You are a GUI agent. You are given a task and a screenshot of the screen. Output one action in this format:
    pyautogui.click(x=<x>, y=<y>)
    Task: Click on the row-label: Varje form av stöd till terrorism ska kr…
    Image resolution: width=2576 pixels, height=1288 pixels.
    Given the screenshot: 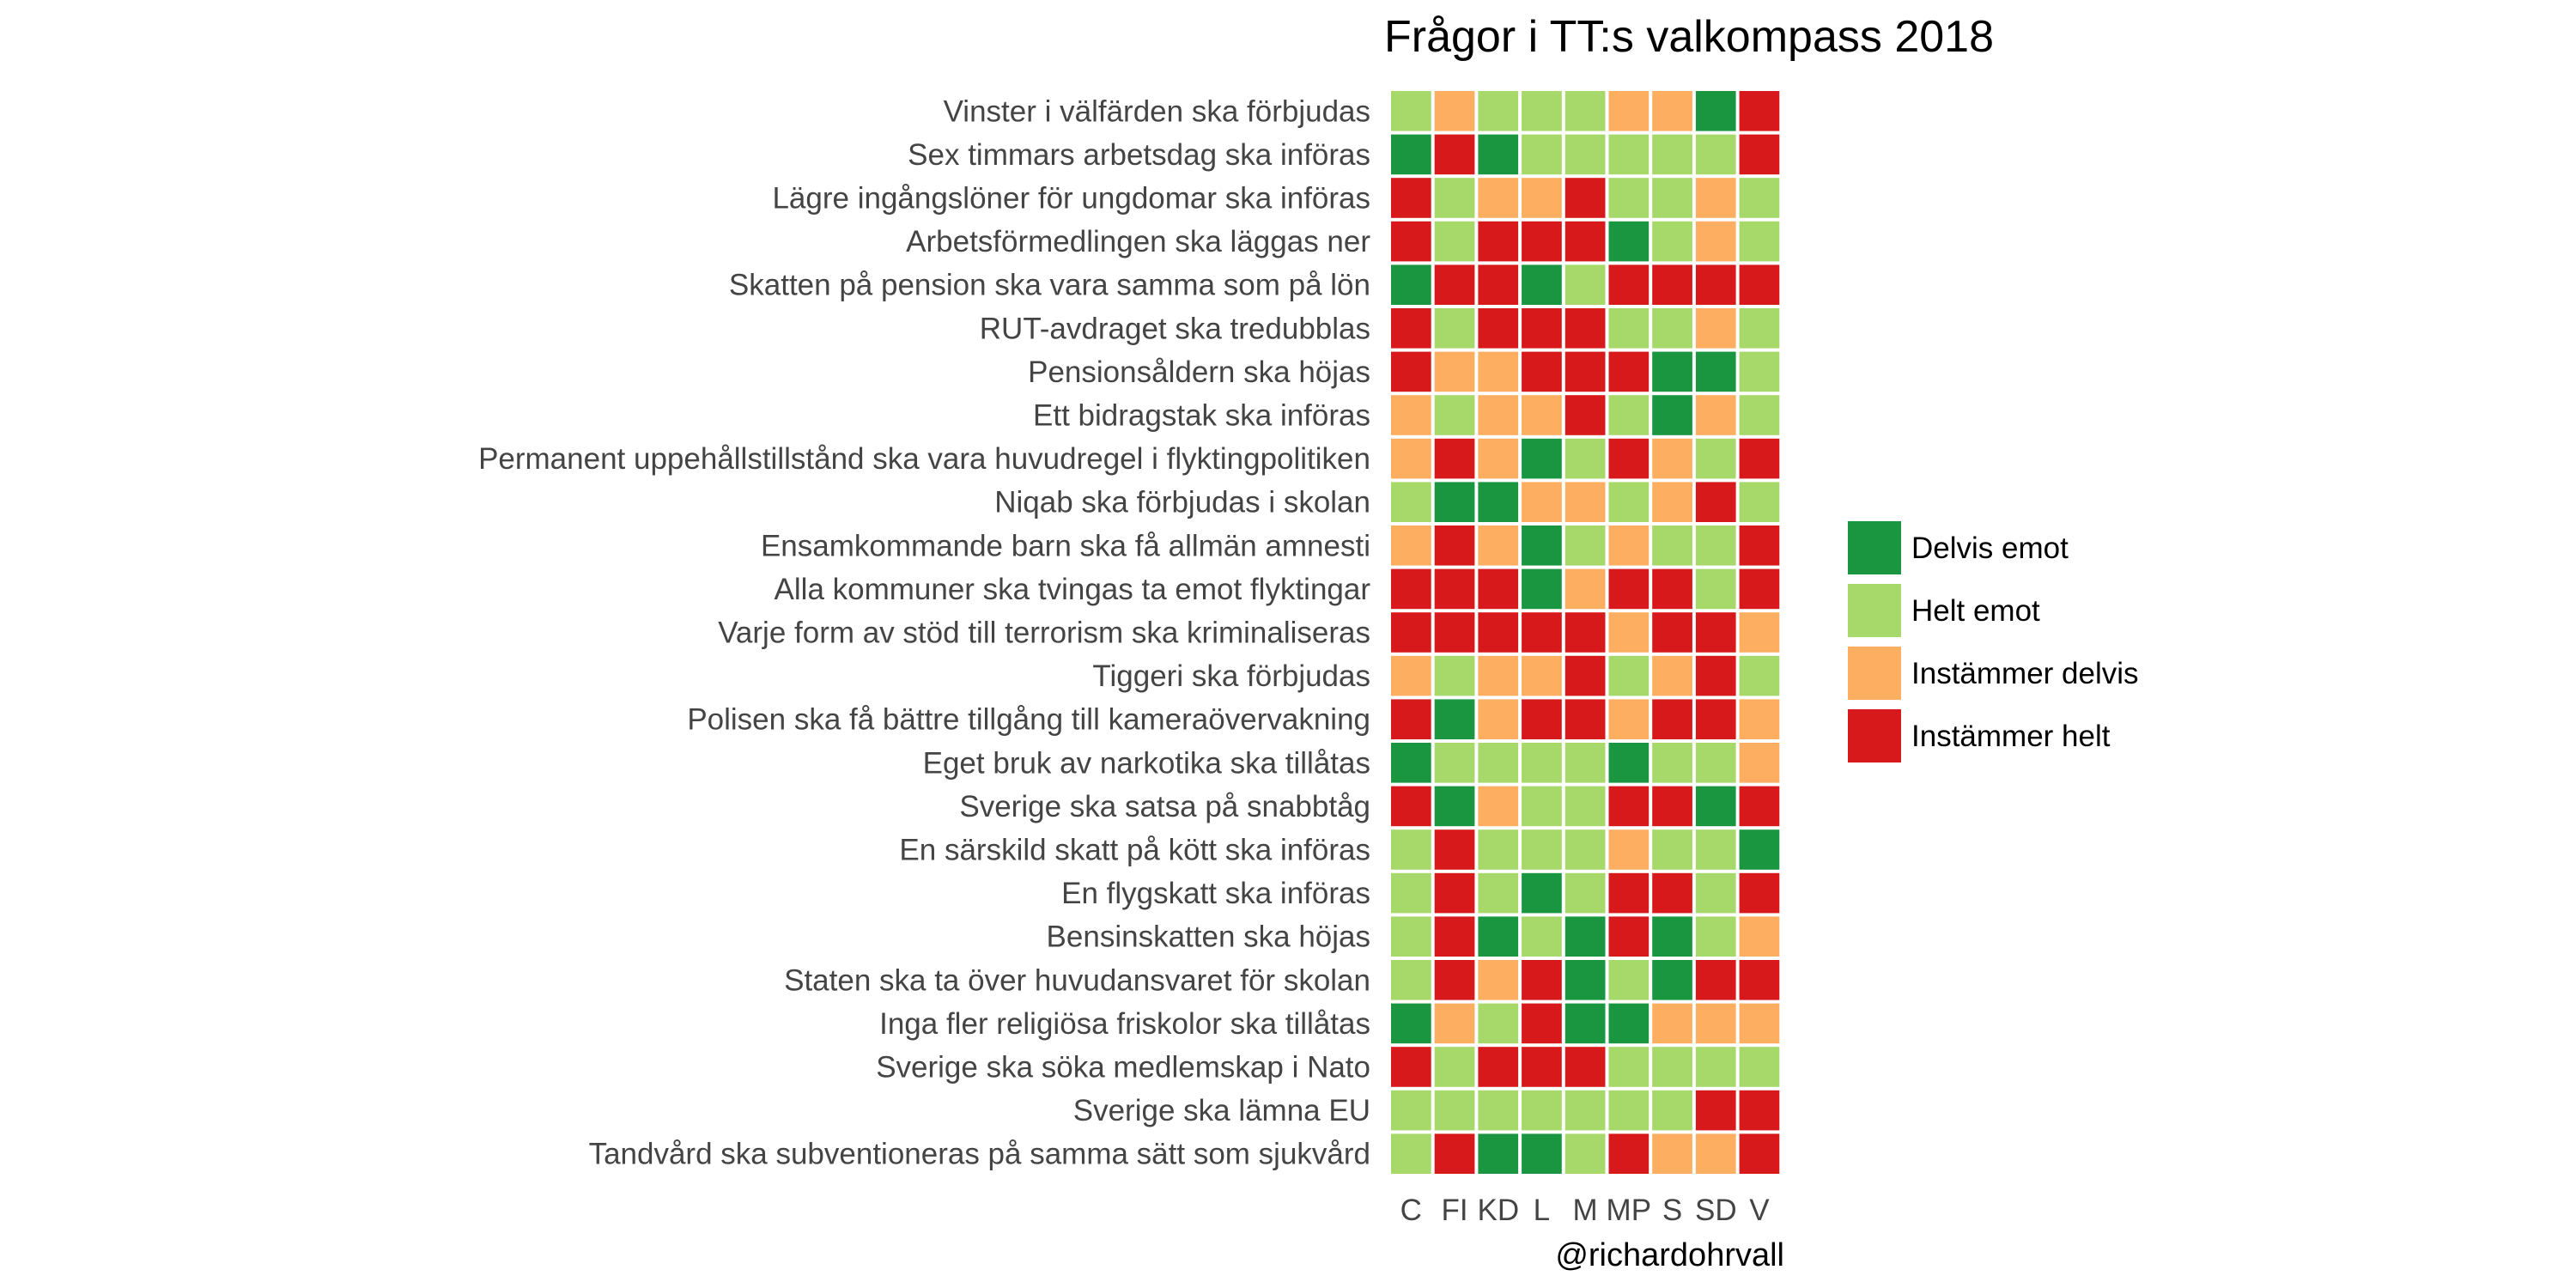 What is the action you would take?
    pyautogui.click(x=1044, y=633)
    